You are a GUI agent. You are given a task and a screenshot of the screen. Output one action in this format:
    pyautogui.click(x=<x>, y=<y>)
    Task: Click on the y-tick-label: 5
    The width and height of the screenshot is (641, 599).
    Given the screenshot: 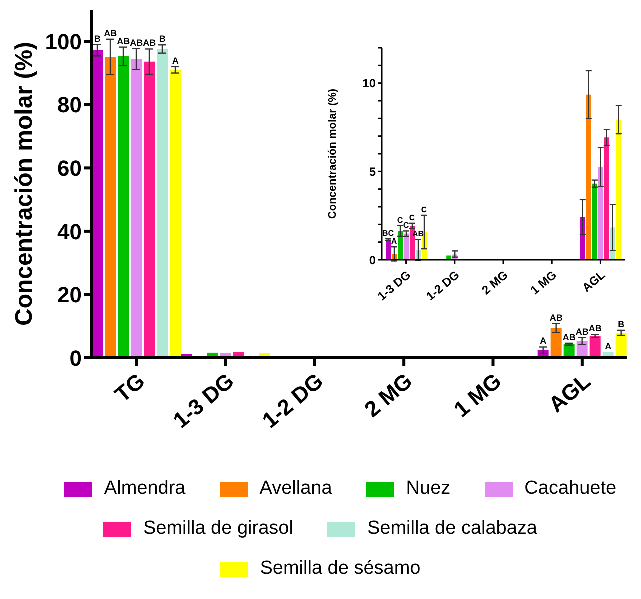 What is the action you would take?
    pyautogui.click(x=372, y=171)
    